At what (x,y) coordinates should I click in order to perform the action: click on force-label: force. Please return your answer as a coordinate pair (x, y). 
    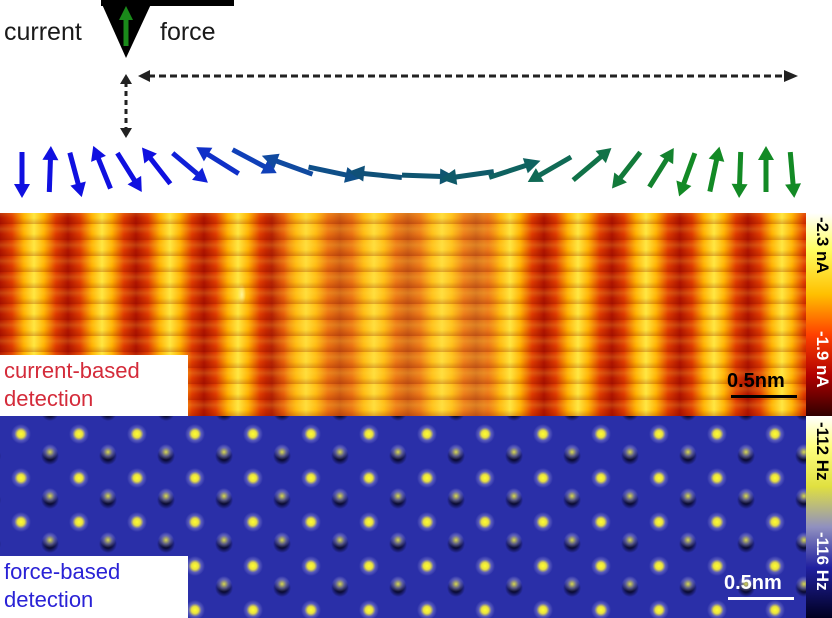
    Looking at the image, I should click on (188, 32).